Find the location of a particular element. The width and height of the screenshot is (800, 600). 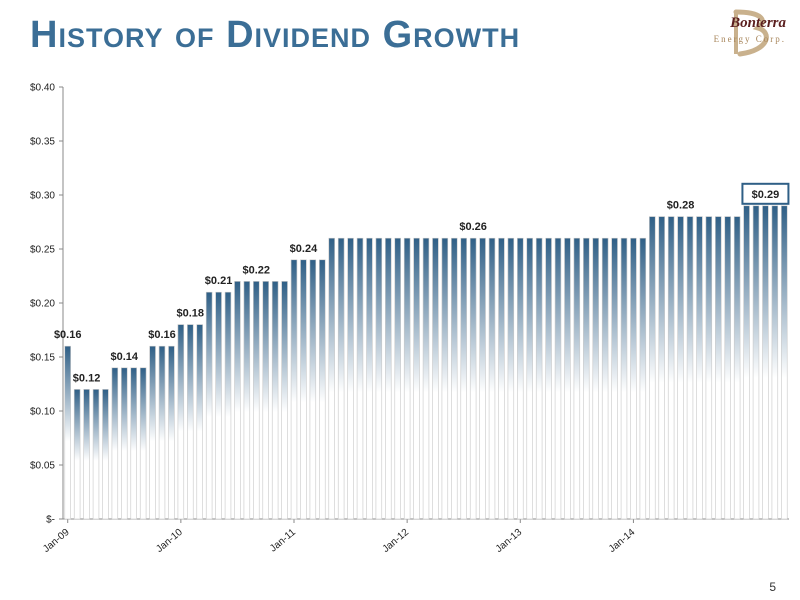

x-tick-label: Jan-12 is located at coordinates (396, 541).